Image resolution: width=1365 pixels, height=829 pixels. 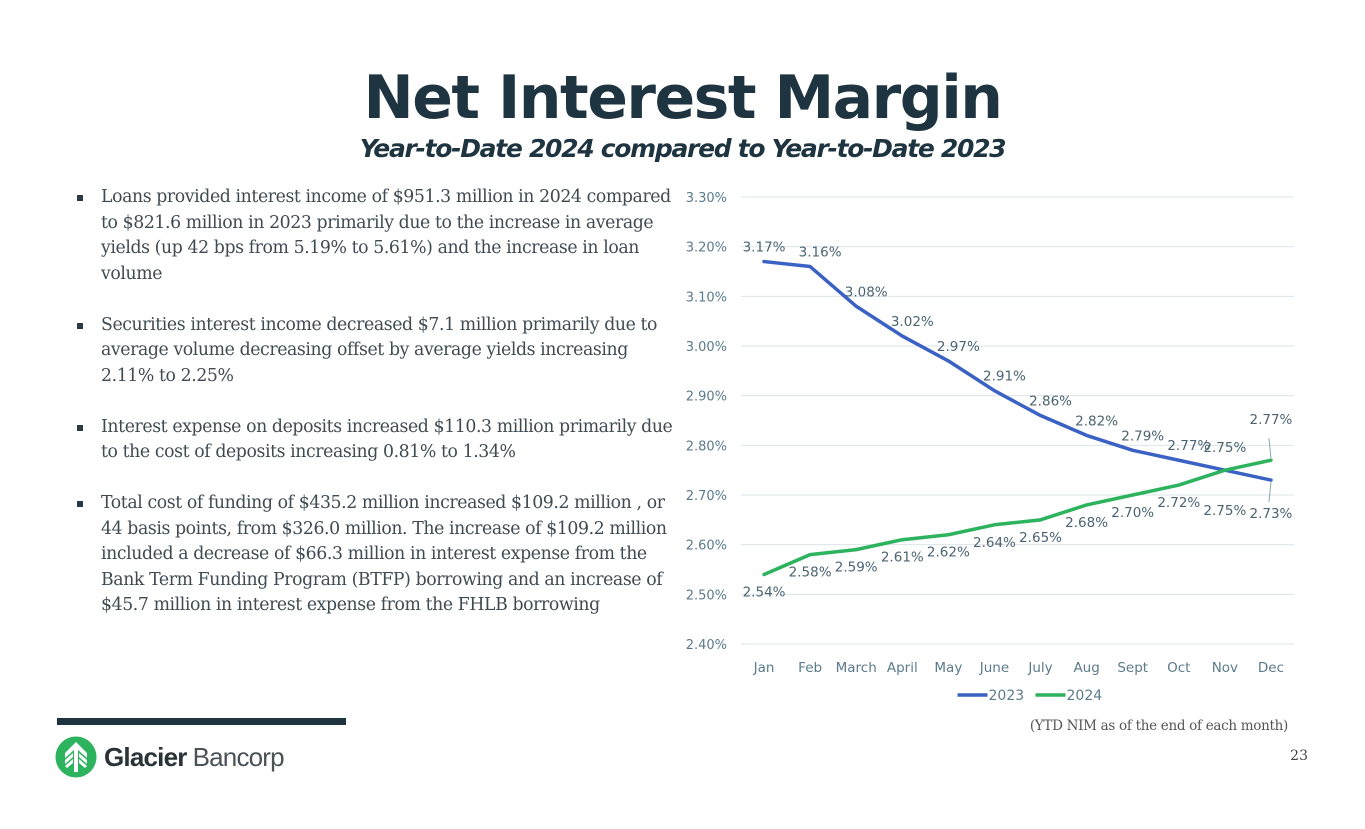 What do you see at coordinates (856, 568) in the screenshot?
I see `data-label-2024: 2.59%` at bounding box center [856, 568].